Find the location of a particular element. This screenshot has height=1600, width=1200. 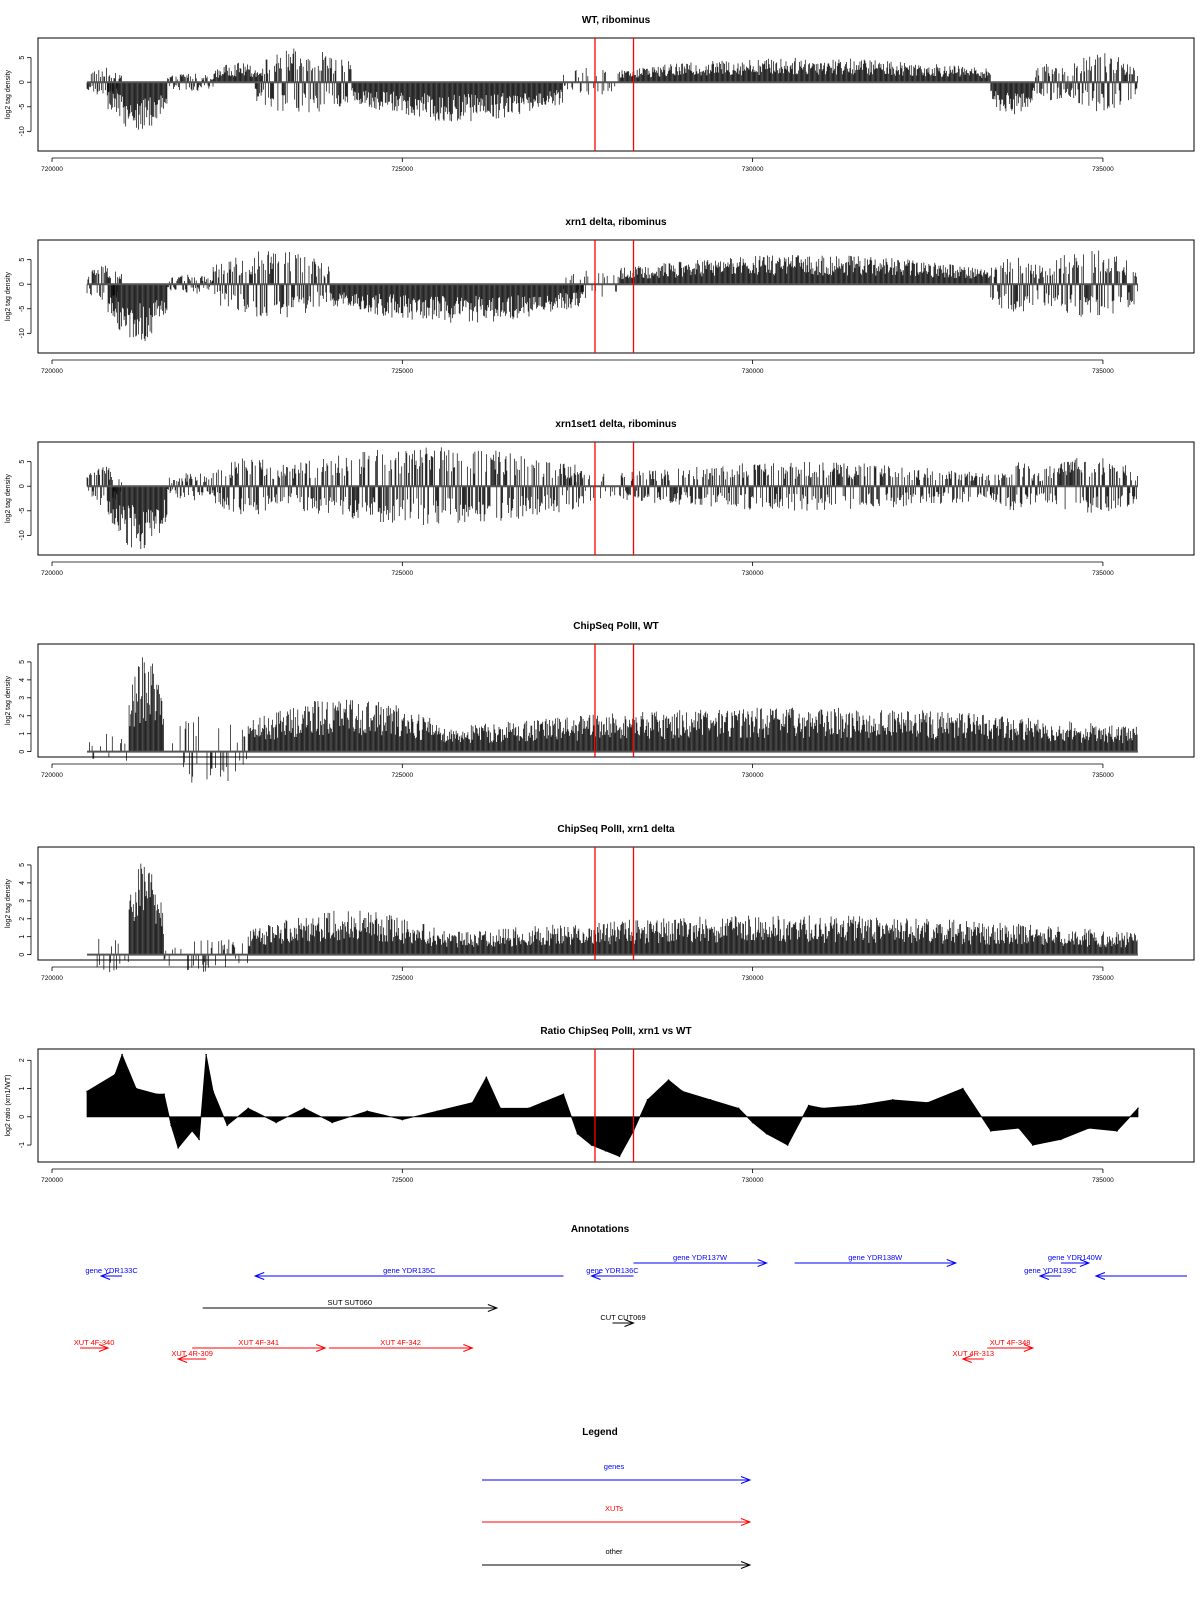

y-tick-label: 1 is located at coordinates (22, 734).